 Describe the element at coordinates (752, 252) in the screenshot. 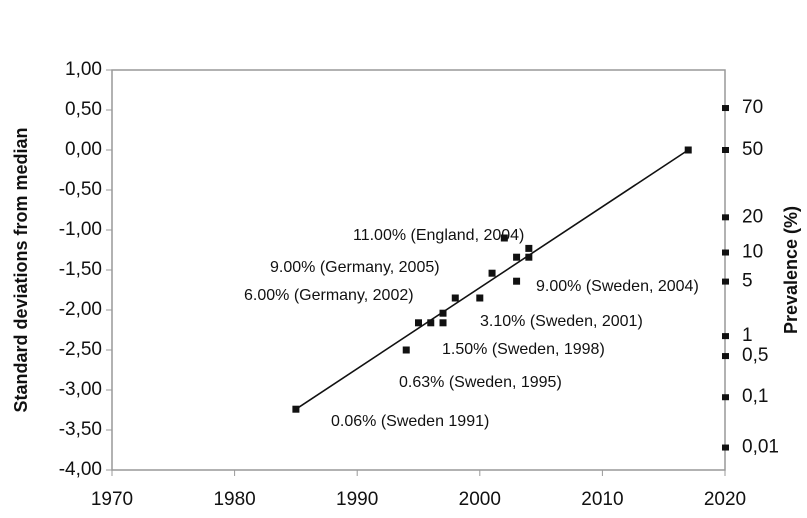

I see `y2-tick-label: 10` at that location.